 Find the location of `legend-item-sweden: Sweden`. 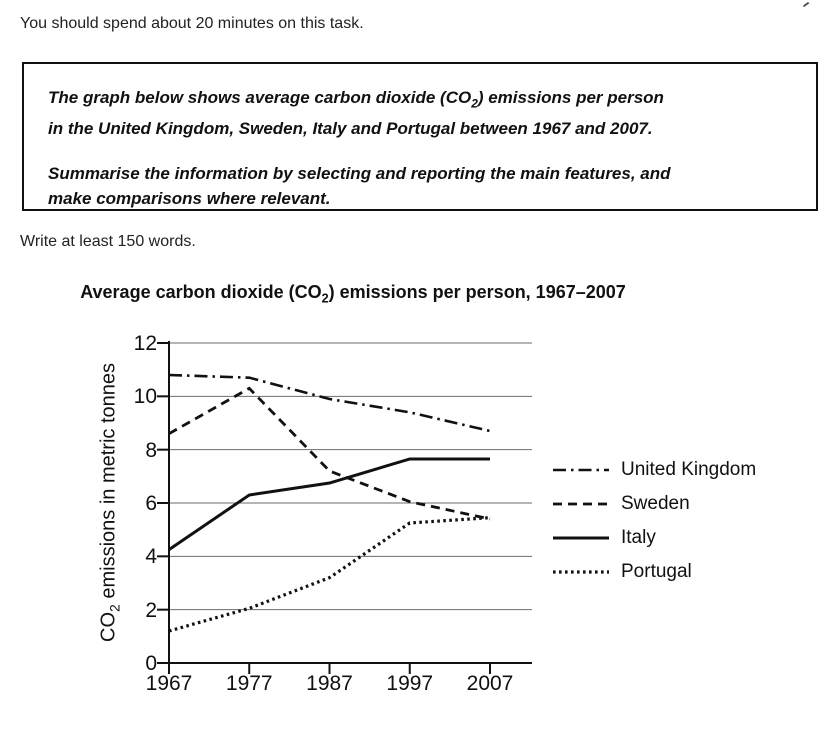

legend-item-sweden: Sweden is located at coordinates (654, 504).